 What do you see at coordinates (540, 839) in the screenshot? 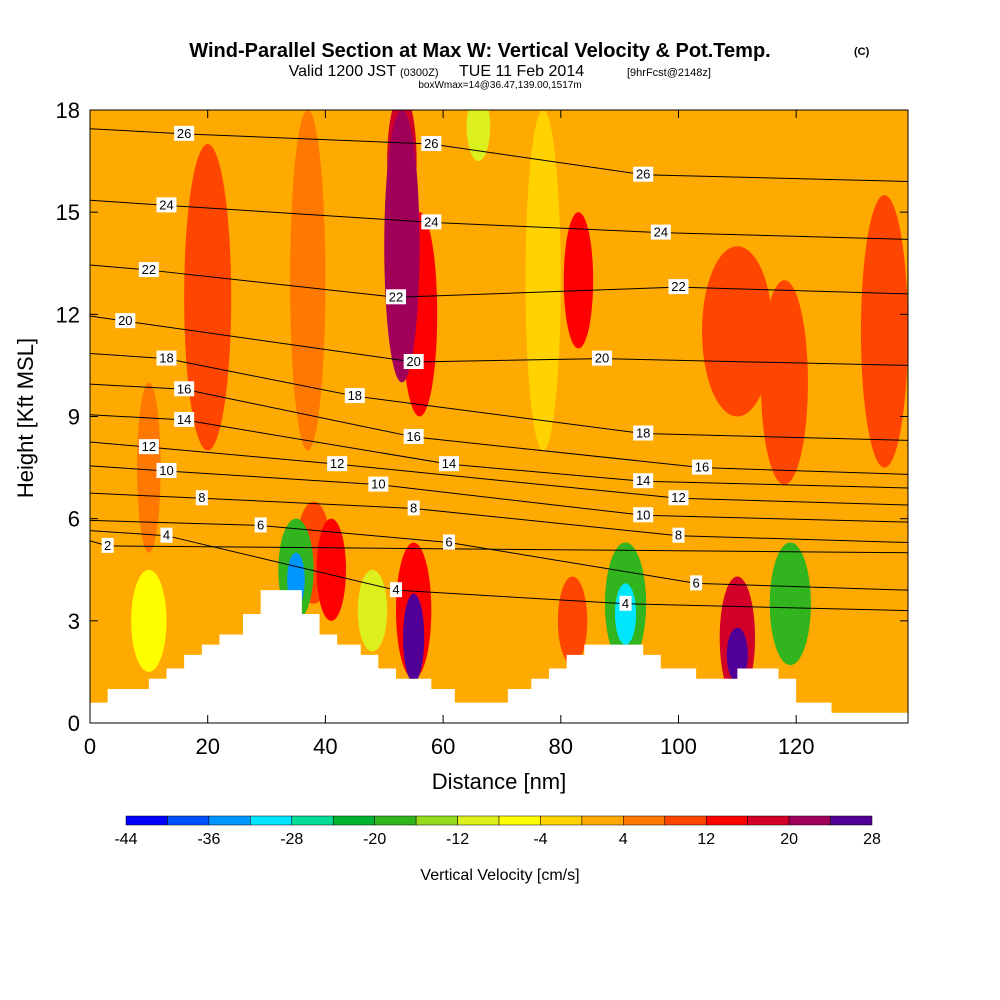
I see `colorbar-tick-label: -4` at bounding box center [540, 839].